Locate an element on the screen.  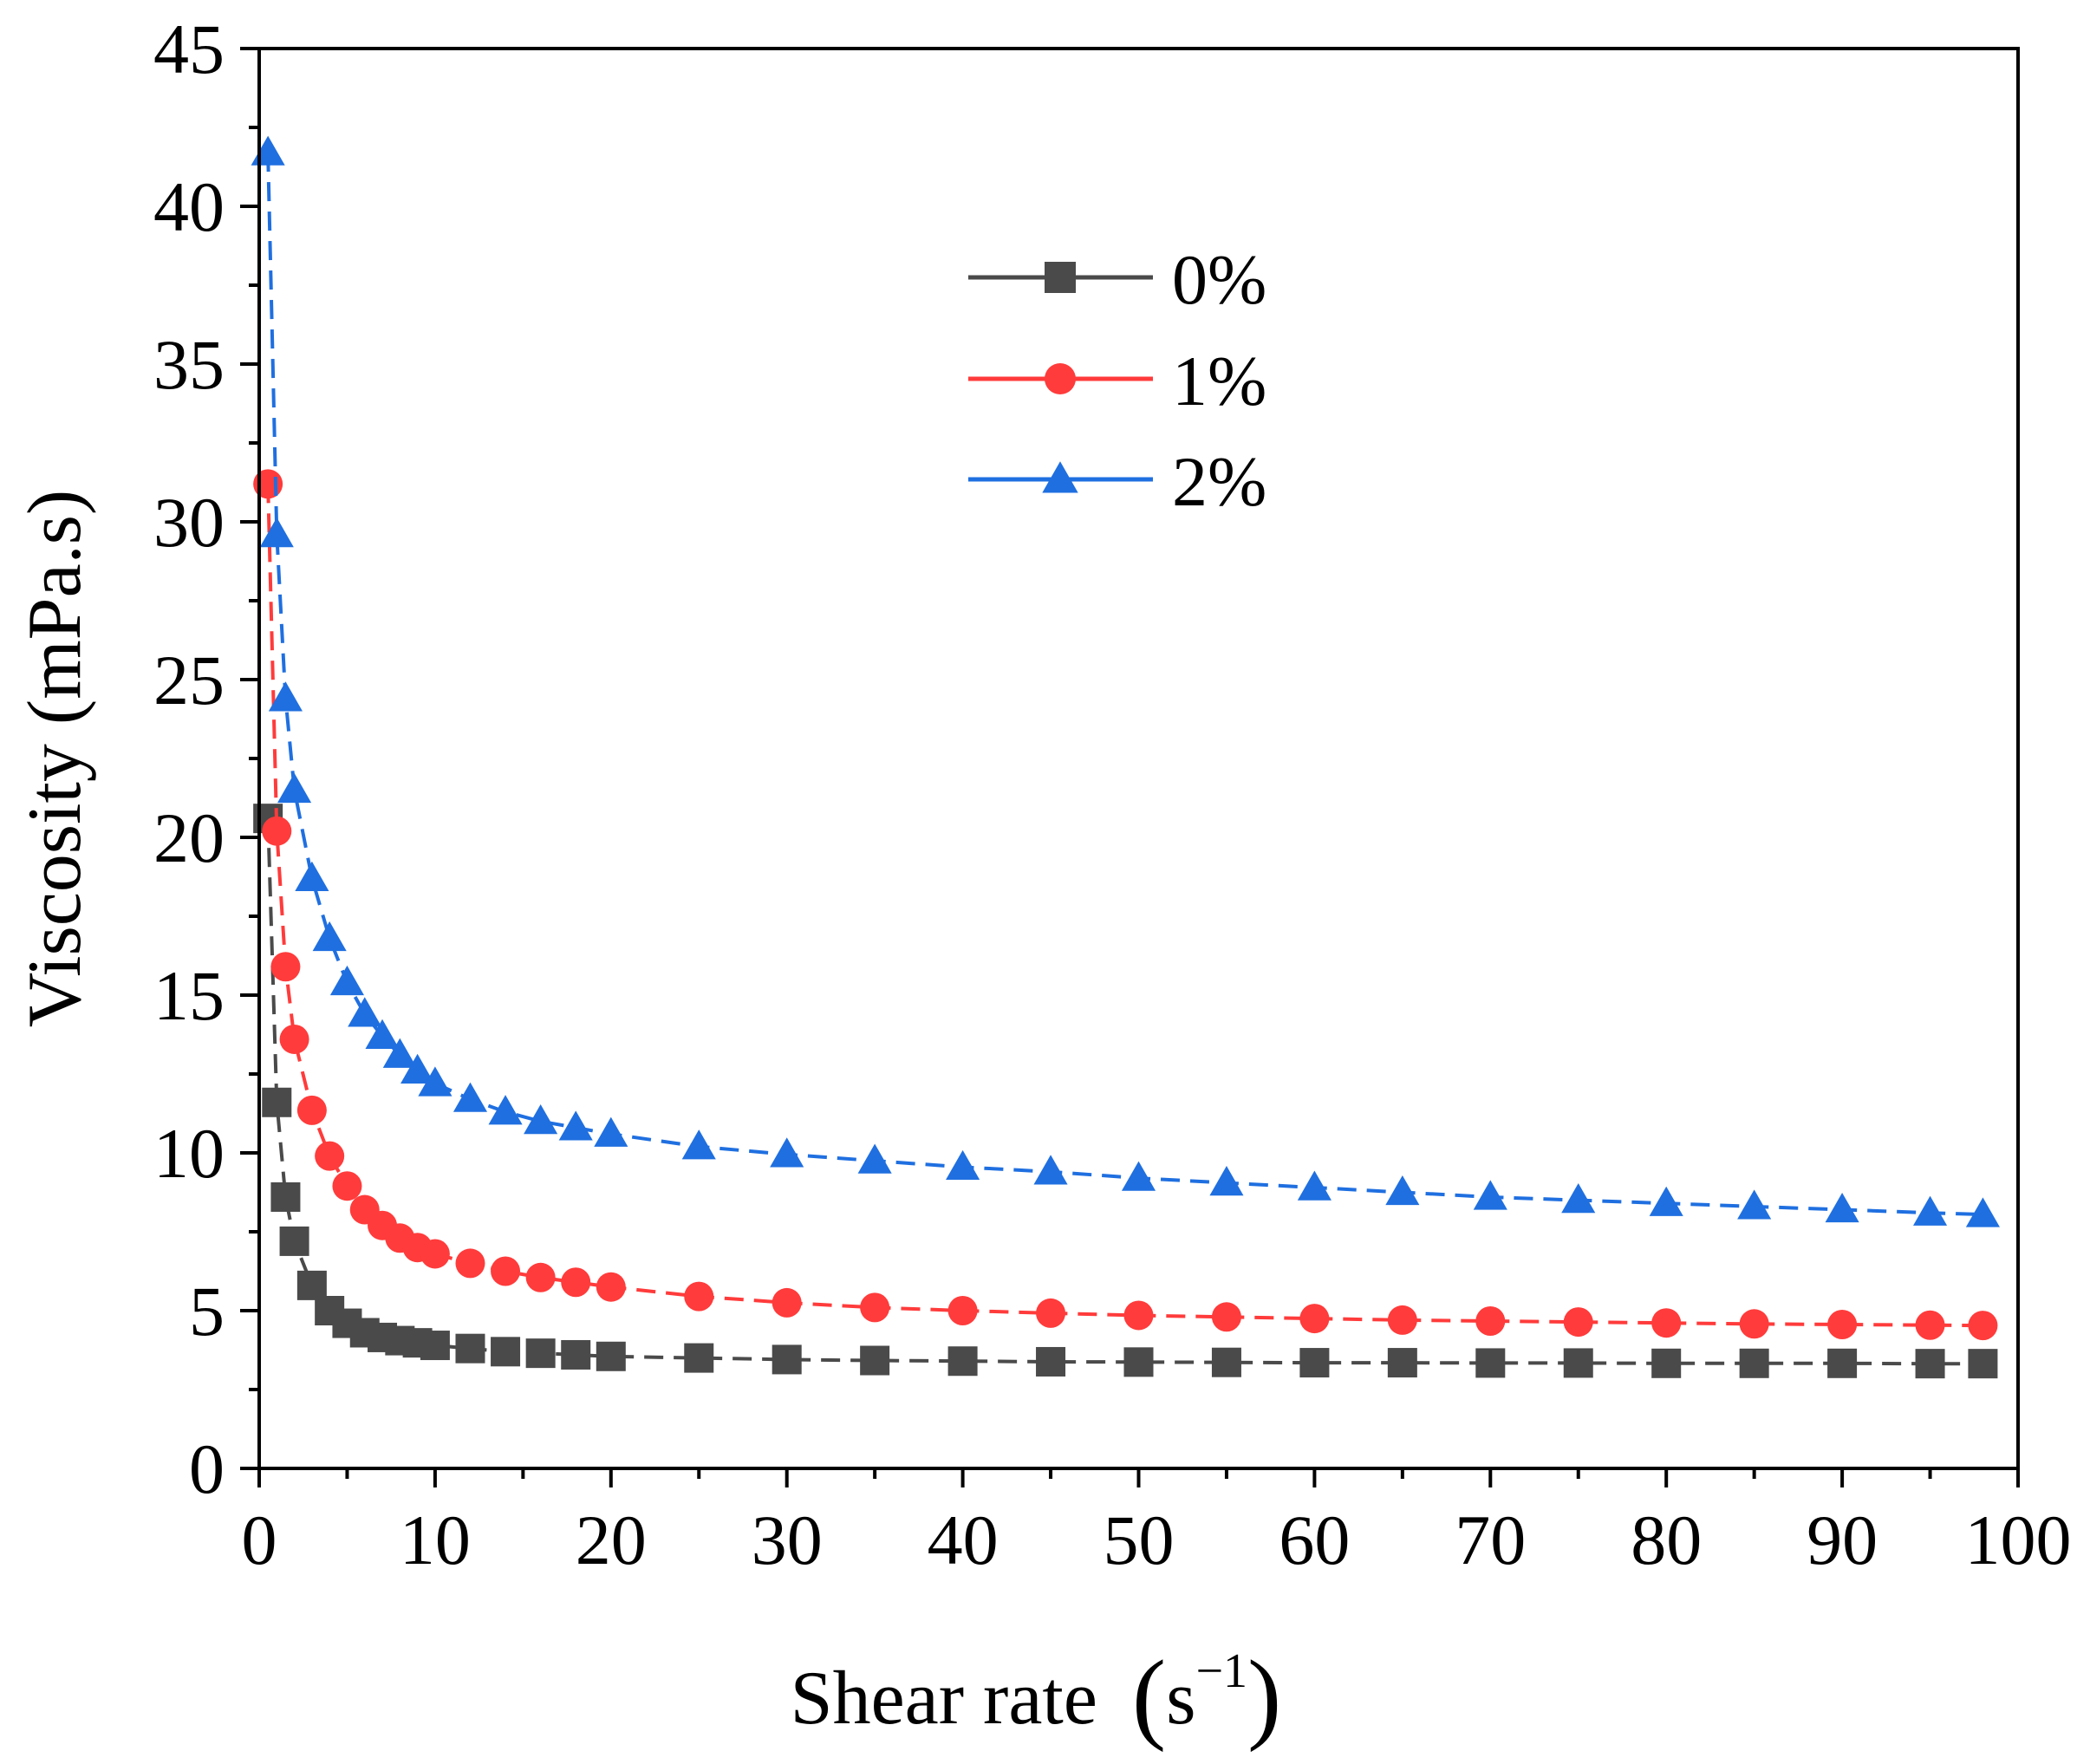
legend-label: 1% is located at coordinates (1219, 381).